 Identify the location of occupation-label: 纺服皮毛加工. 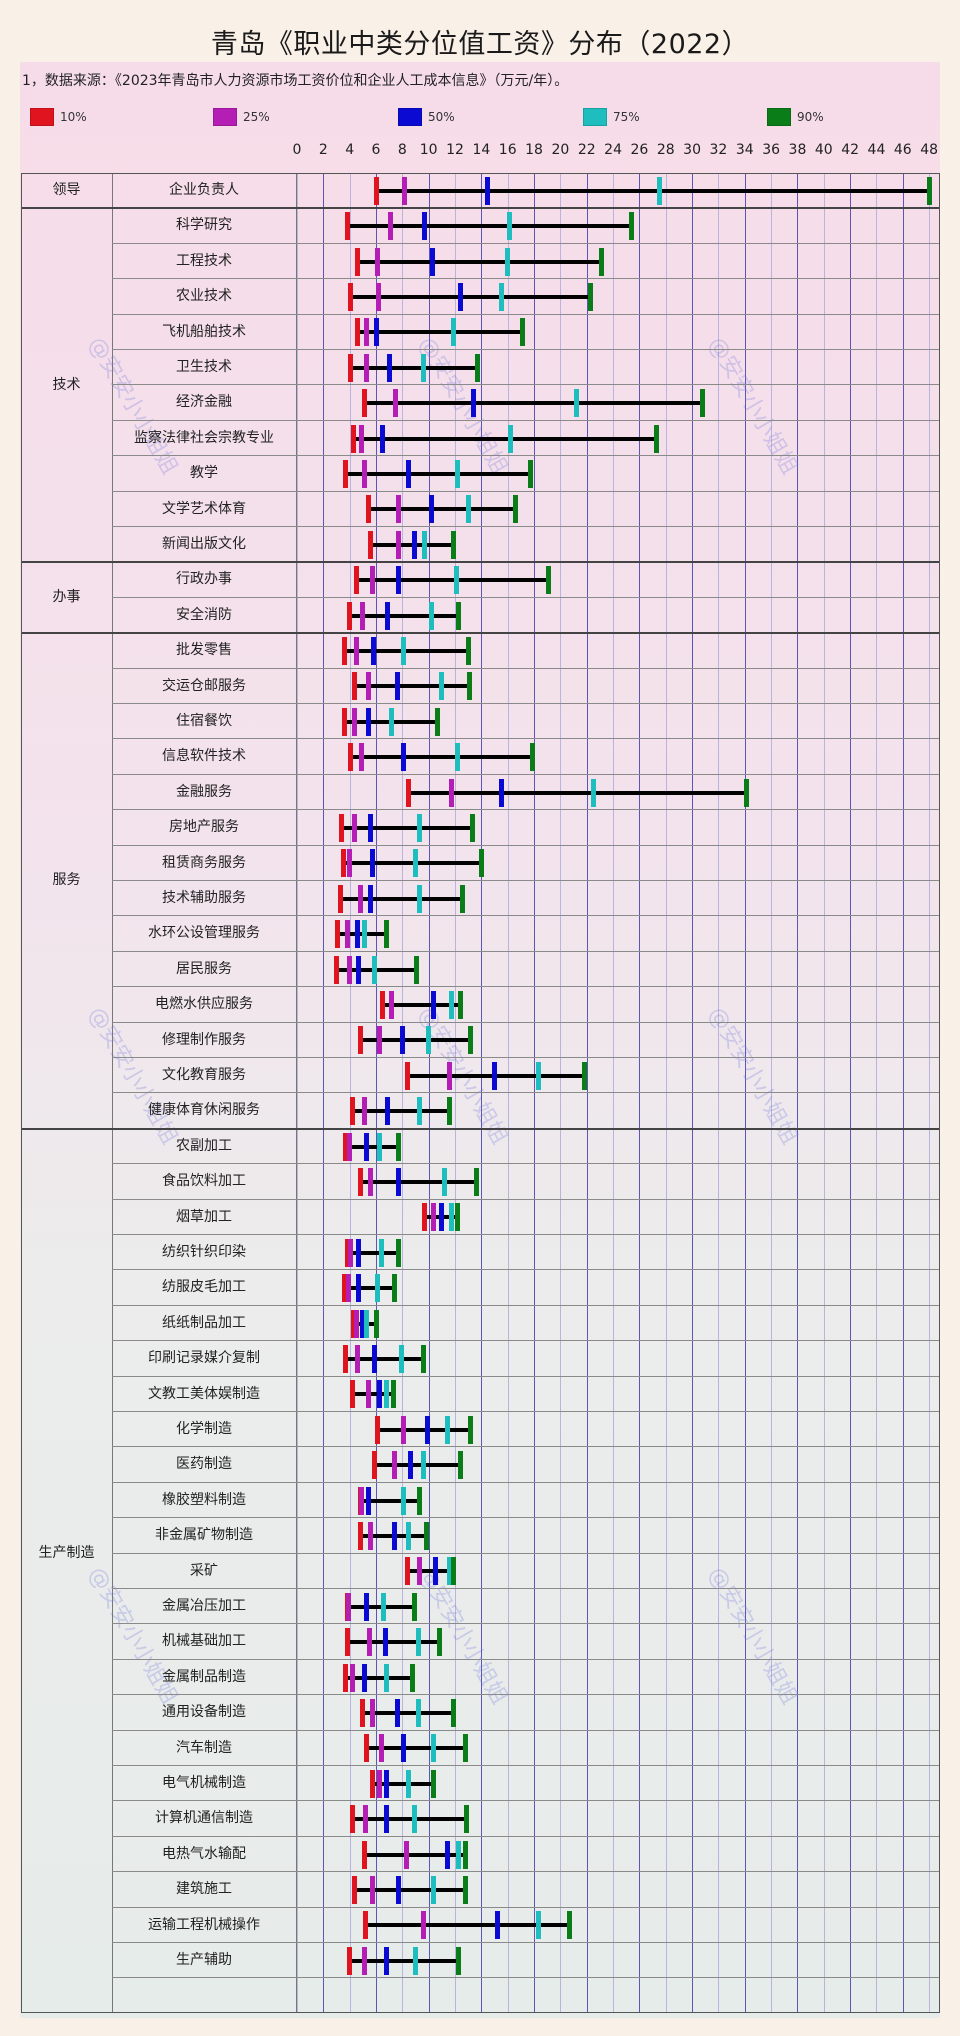
(204, 1287).